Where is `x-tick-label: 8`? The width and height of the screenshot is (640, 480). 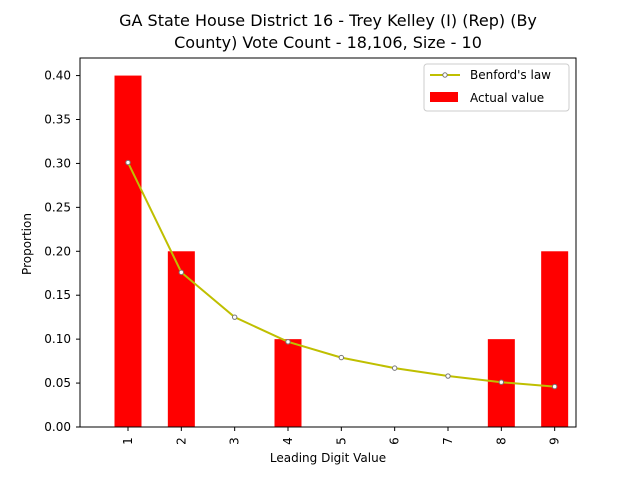 x-tick-label: 8 is located at coordinates (501, 441).